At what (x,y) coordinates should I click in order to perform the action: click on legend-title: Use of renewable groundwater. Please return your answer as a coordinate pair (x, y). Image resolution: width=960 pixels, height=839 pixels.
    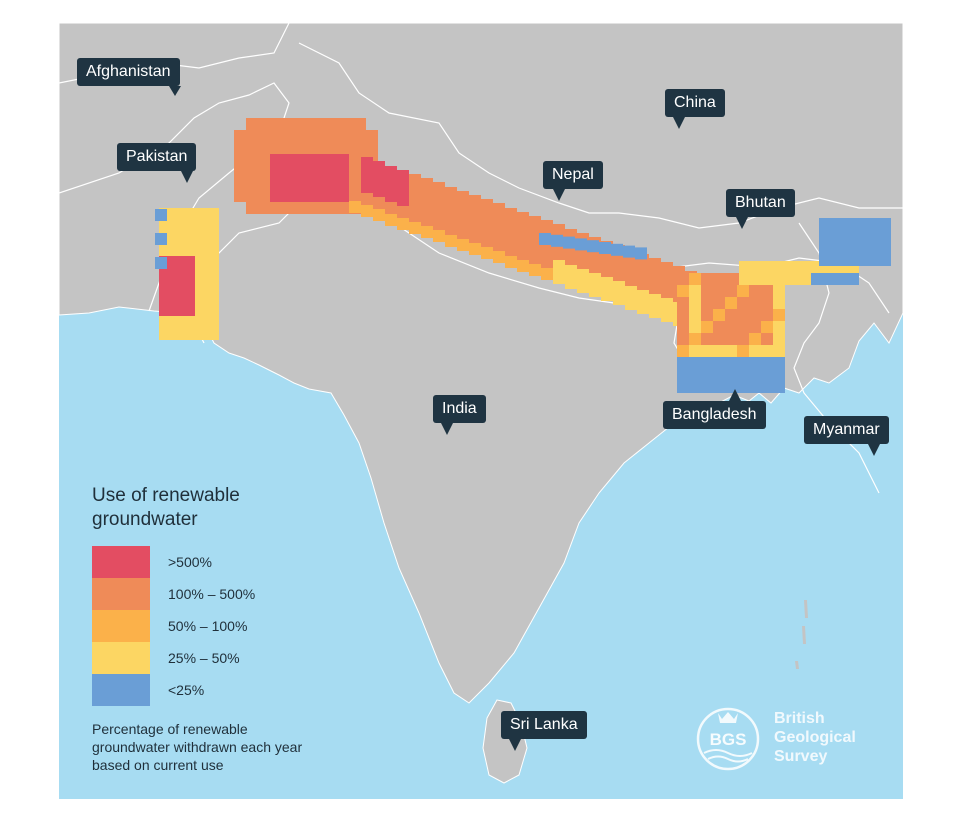
    Looking at the image, I should click on (166, 507).